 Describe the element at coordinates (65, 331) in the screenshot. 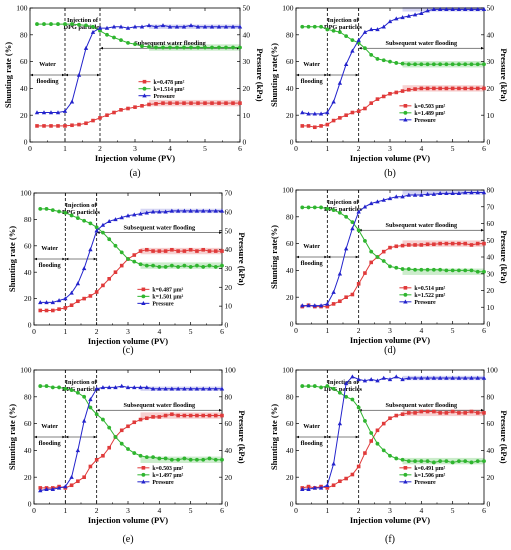

I see `x-tick-label: 1` at that location.